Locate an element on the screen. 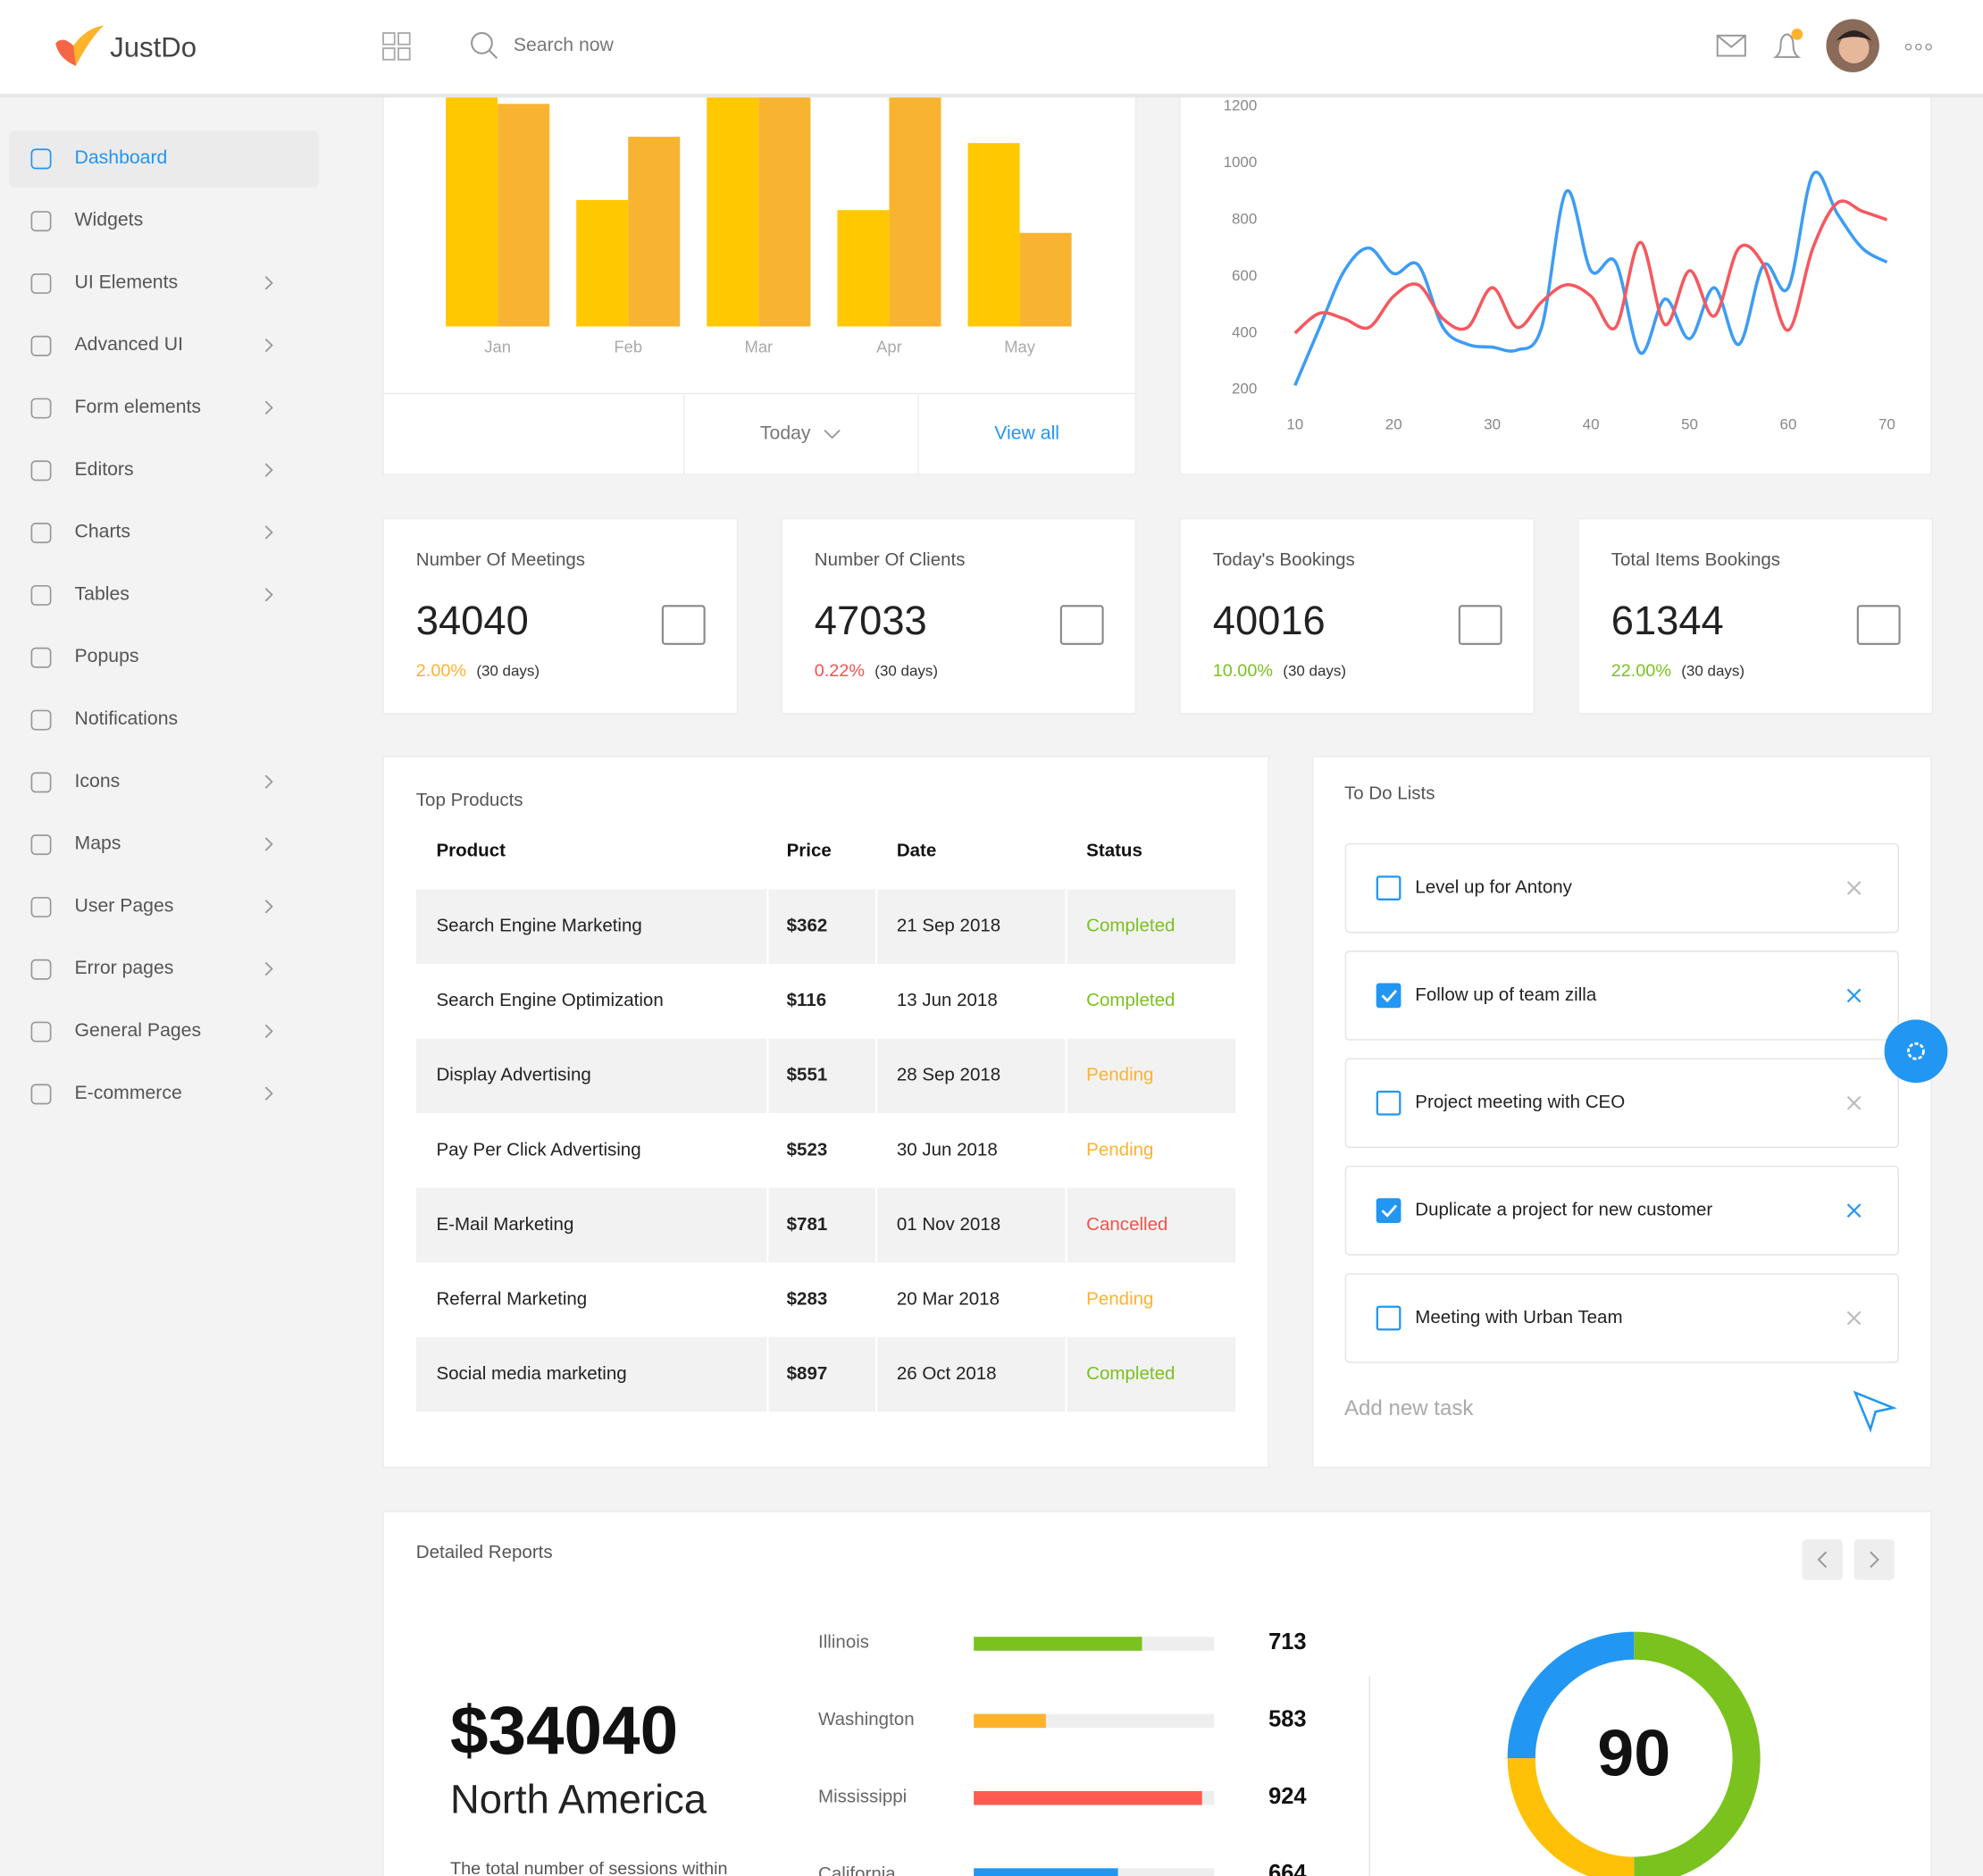 This screenshot has width=1983, height=1876. settings-icon is located at coordinates (1916, 1051).